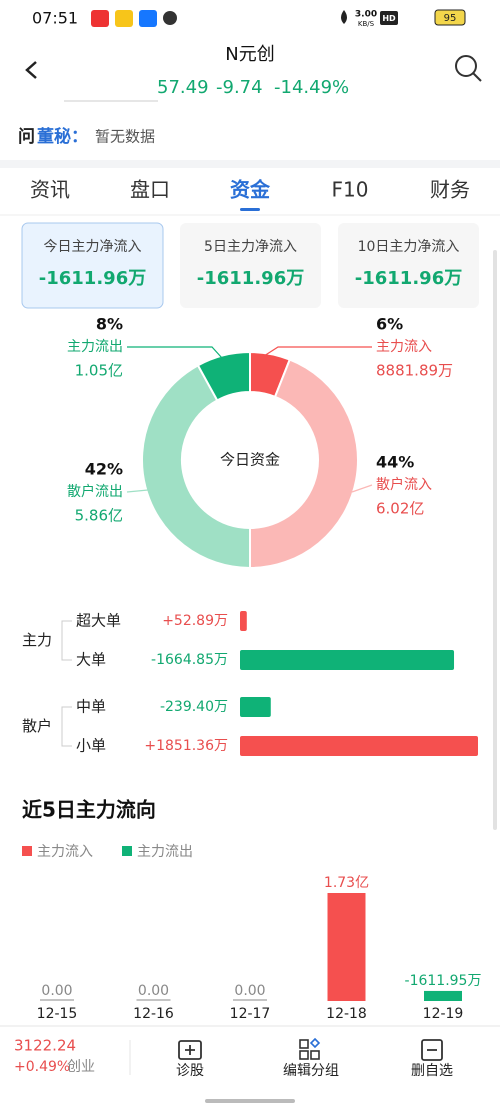  Describe the element at coordinates (250, 1098) in the screenshot. I see `nav-bar` at that location.